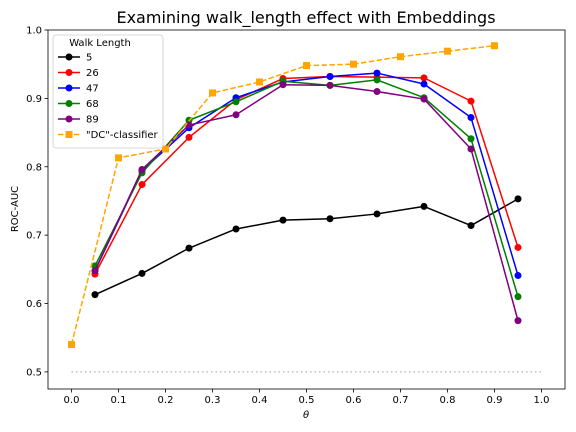 This screenshot has width=576, height=432. I want to click on y-axis-label: ROC-AUC, so click(15, 209).